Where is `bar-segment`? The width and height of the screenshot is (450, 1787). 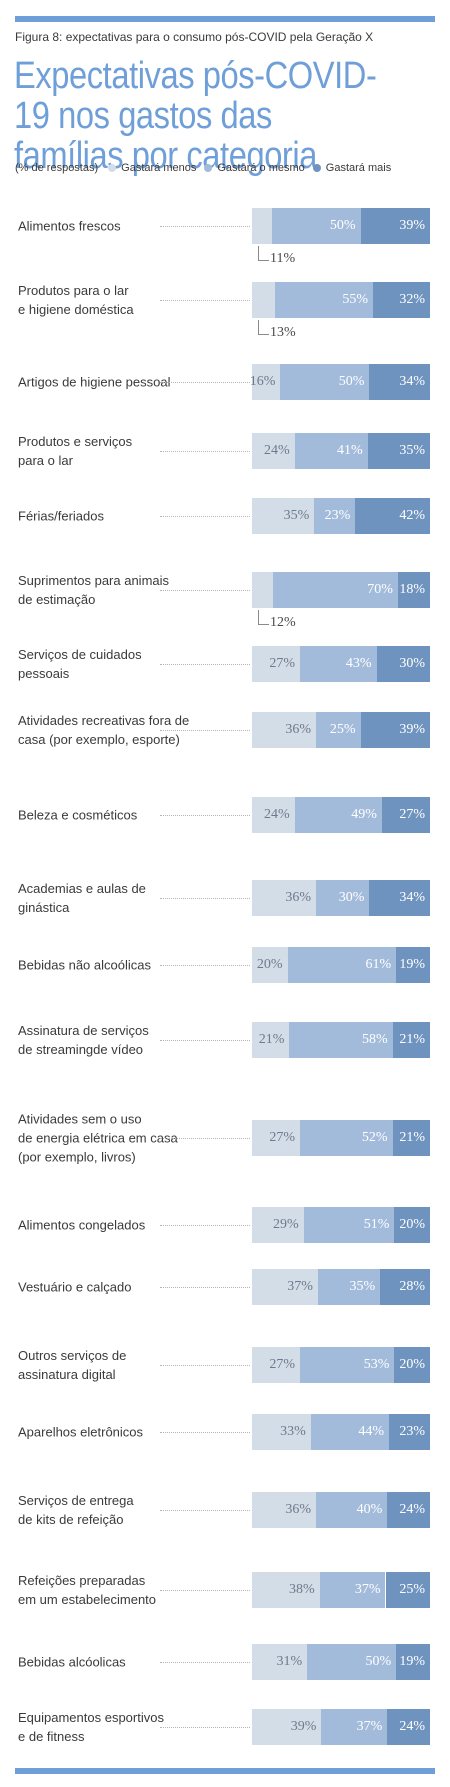 bar-segment is located at coordinates (262, 226).